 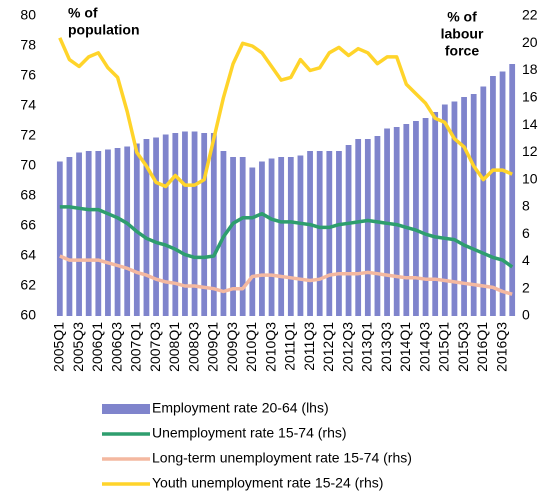 What do you see at coordinates (28, 195) in the screenshot?
I see `y-tick-label: 68` at bounding box center [28, 195].